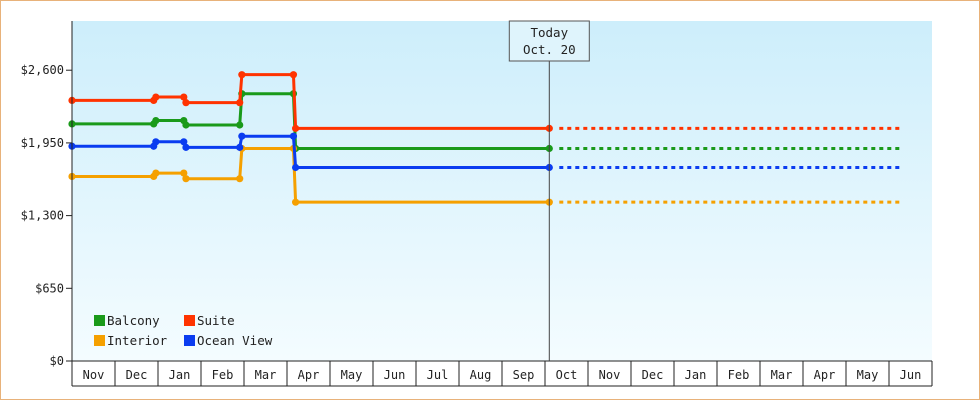  Describe the element at coordinates (438, 375) in the screenshot. I see `x-tick-label: Jul` at that location.